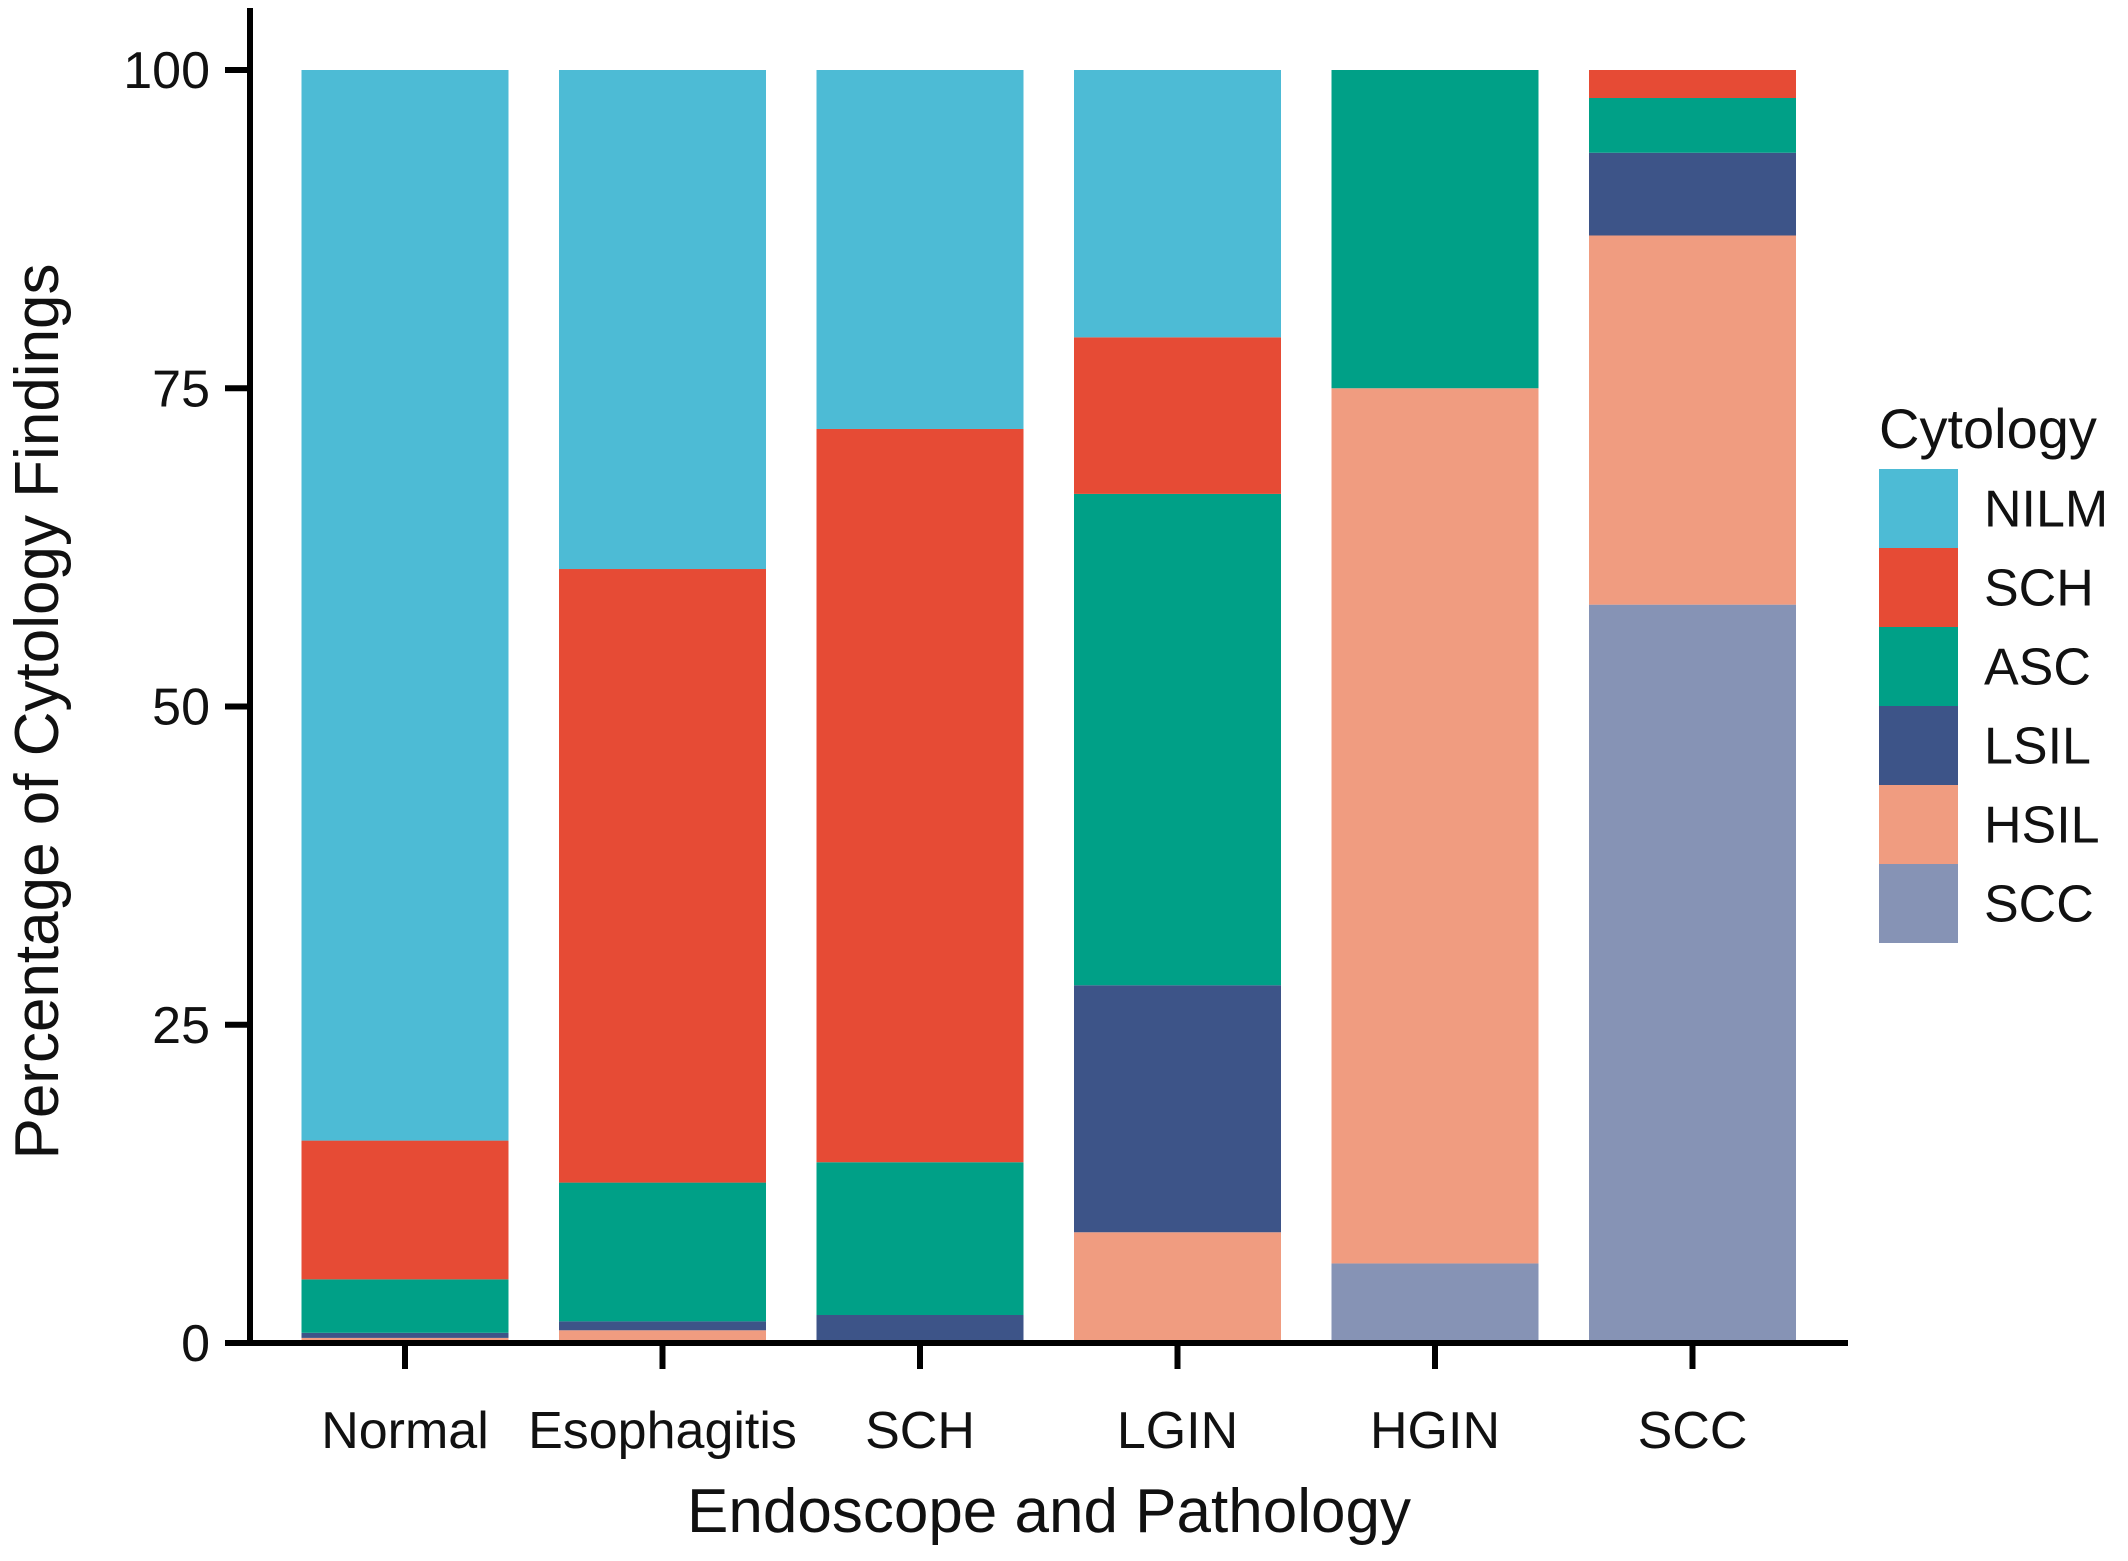 The image size is (2128, 1561). I want to click on bar-segment-lgin-lsil, so click(1177, 1109).